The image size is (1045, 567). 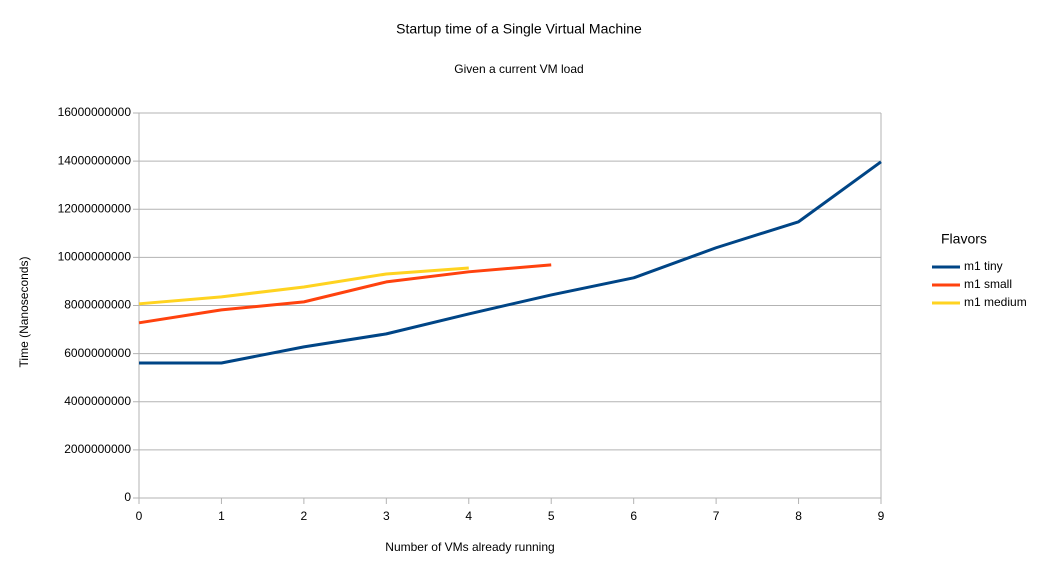 I want to click on legend-title: Flavors, so click(x=964, y=239).